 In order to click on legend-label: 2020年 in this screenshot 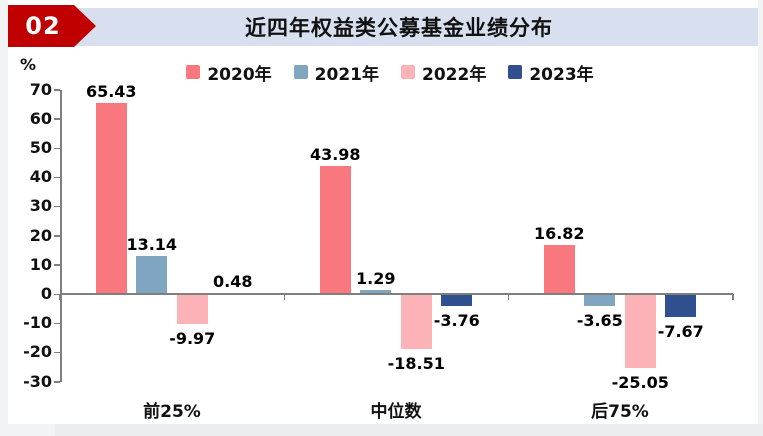, I will do `click(239, 74)`.